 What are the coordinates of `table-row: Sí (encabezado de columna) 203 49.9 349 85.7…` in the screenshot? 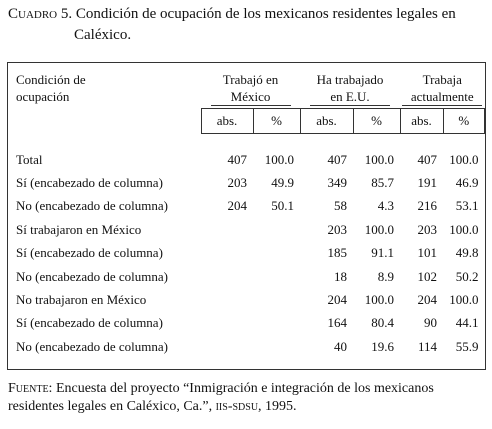 It's located at (246, 182).